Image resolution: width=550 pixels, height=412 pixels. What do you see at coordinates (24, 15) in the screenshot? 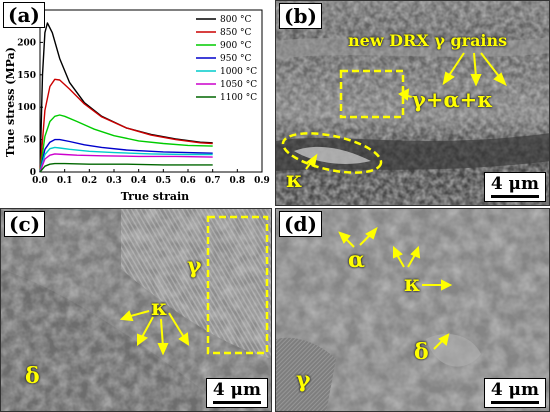
I see `panel-letter-a: (a)` at bounding box center [24, 15].